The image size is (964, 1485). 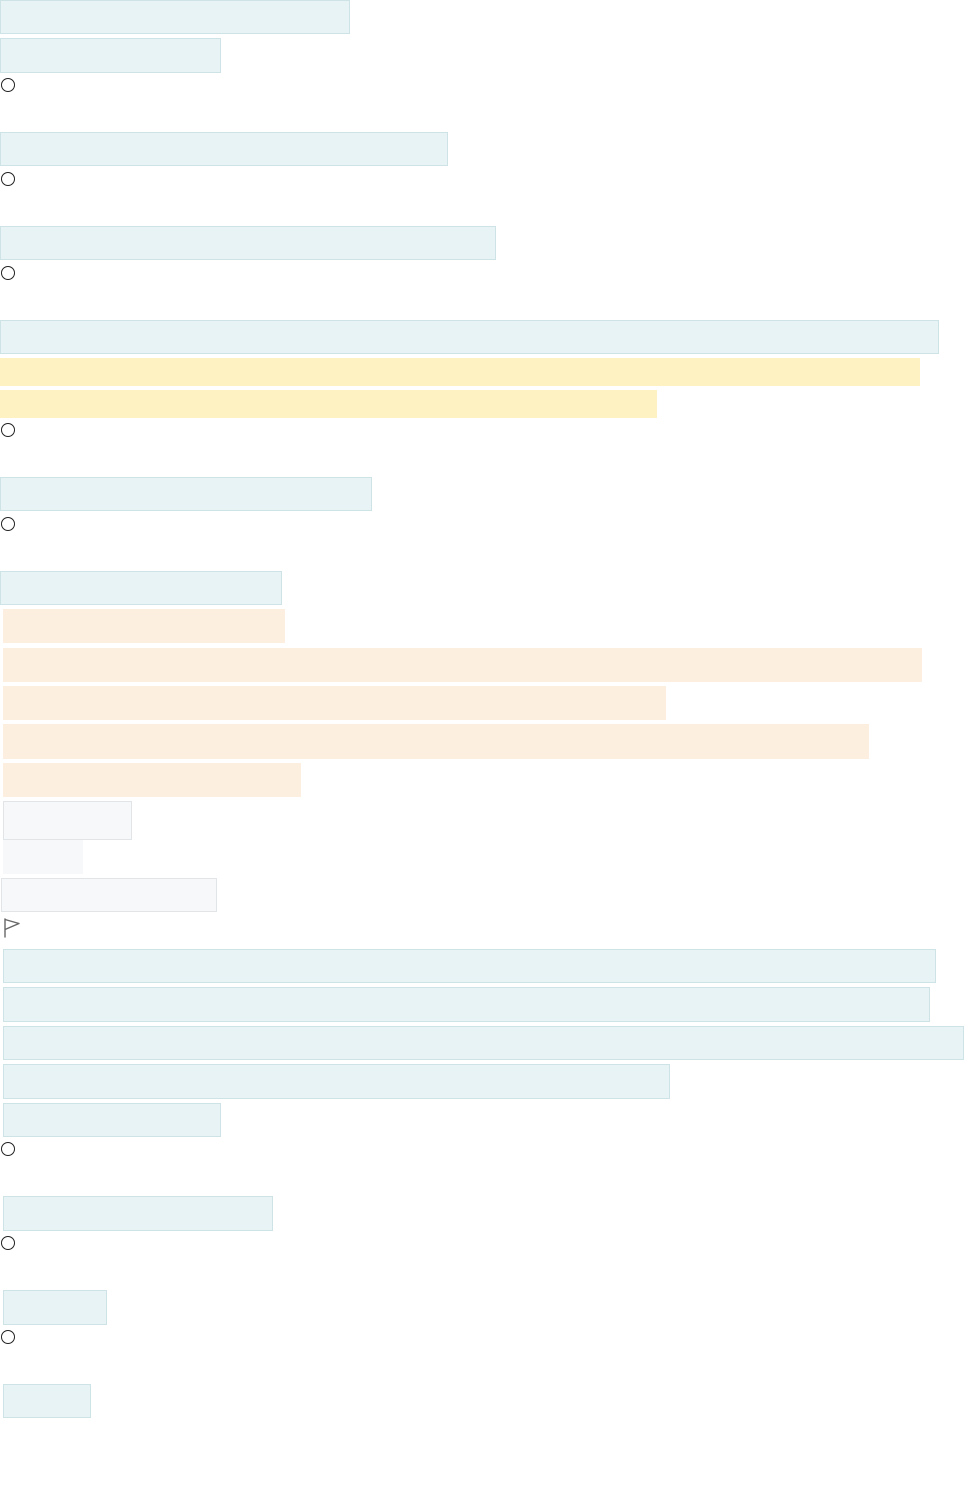 I want to click on explanation-text-e, so click(x=152, y=780).